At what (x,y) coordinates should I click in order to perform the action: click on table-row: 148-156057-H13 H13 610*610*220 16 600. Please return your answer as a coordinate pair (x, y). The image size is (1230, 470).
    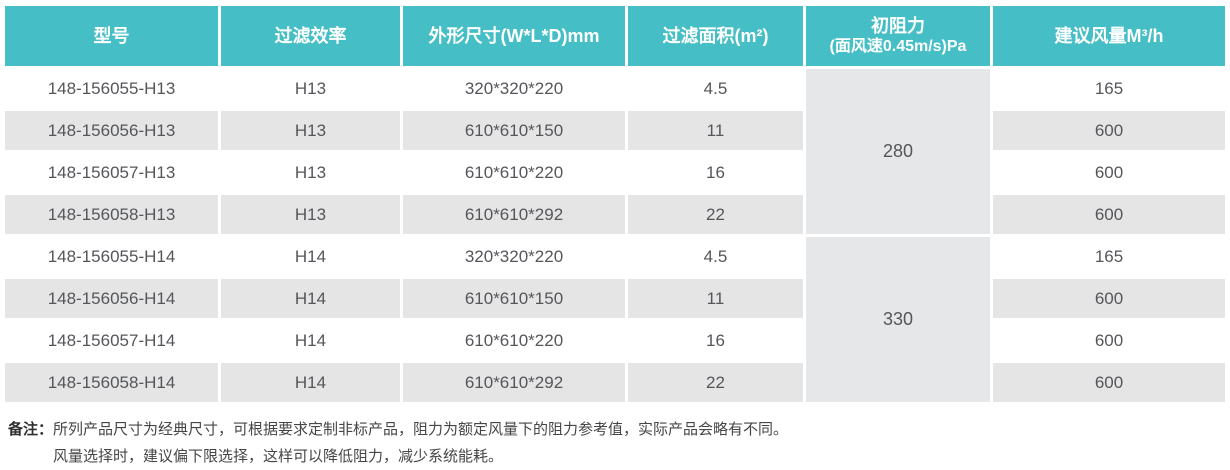
    Looking at the image, I should click on (615, 172).